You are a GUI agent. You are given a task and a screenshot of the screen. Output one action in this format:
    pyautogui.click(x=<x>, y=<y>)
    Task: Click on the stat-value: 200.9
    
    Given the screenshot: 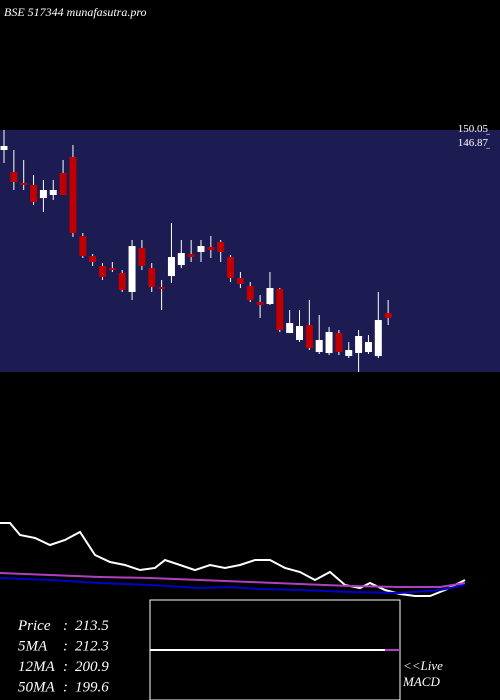 What is the action you would take?
    pyautogui.click(x=92, y=667)
    